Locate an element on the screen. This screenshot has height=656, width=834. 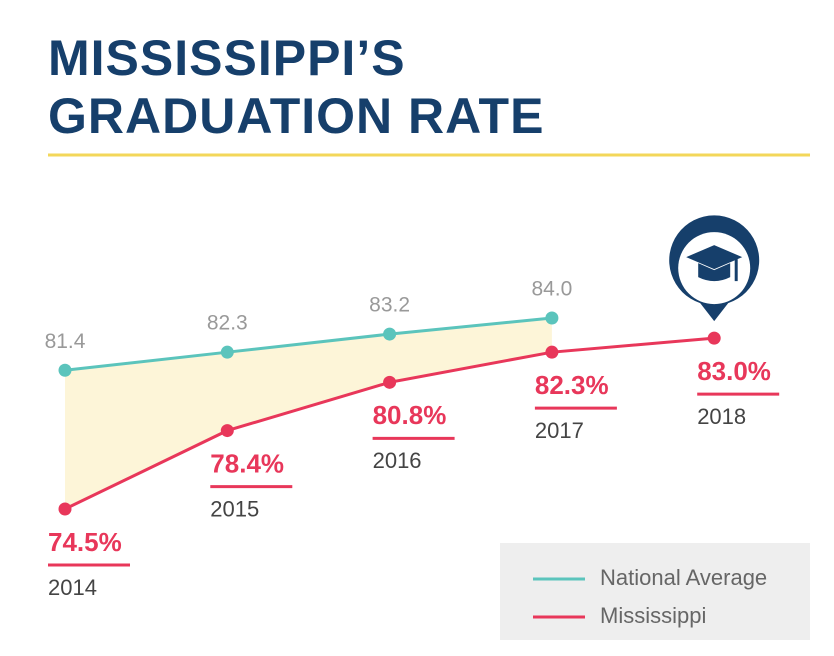
cap-top is located at coordinates (714, 257).